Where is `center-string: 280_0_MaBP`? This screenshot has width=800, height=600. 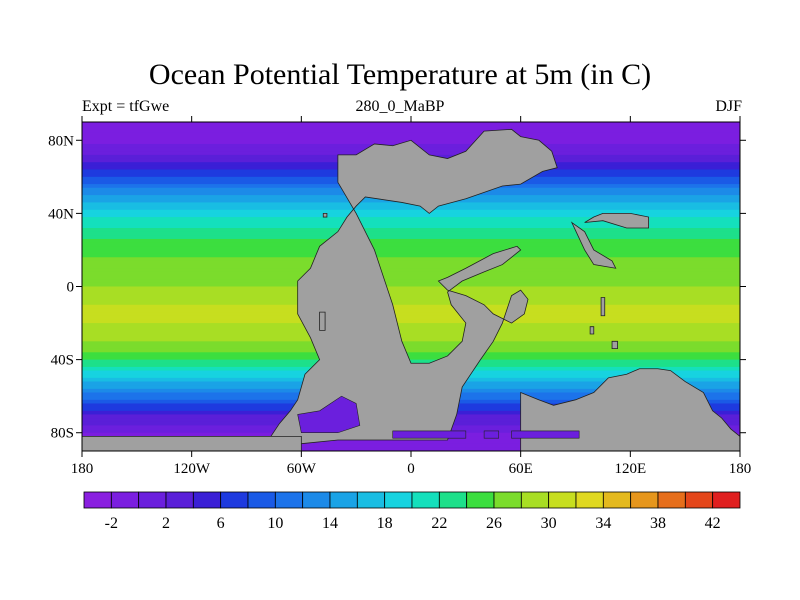 center-string: 280_0_MaBP is located at coordinates (400, 106).